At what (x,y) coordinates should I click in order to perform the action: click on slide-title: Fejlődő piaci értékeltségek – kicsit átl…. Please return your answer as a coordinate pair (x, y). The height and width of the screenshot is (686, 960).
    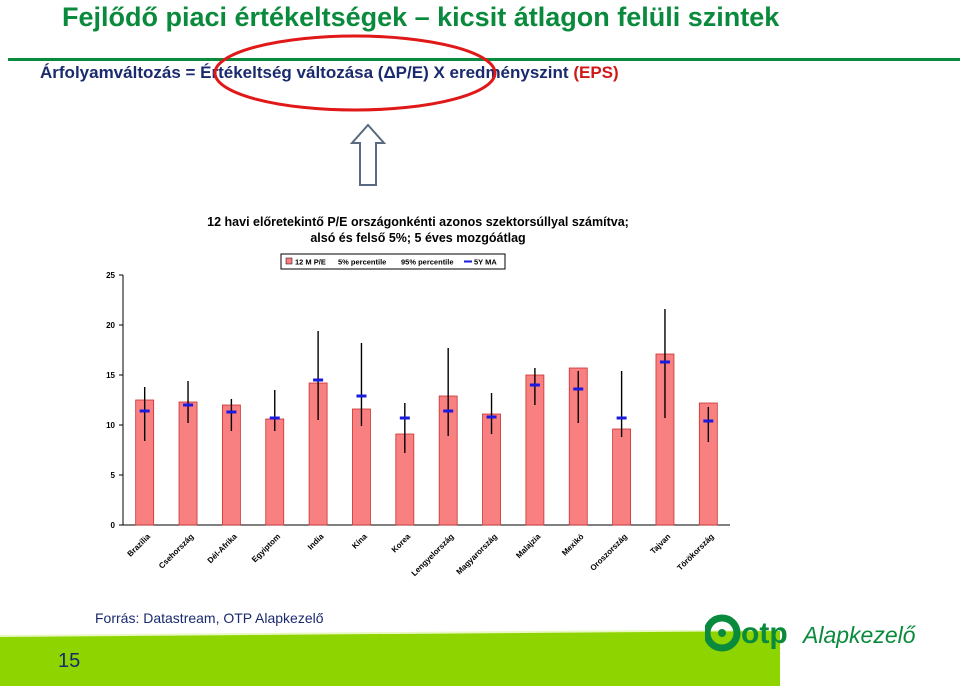
    Looking at the image, I should click on (421, 17).